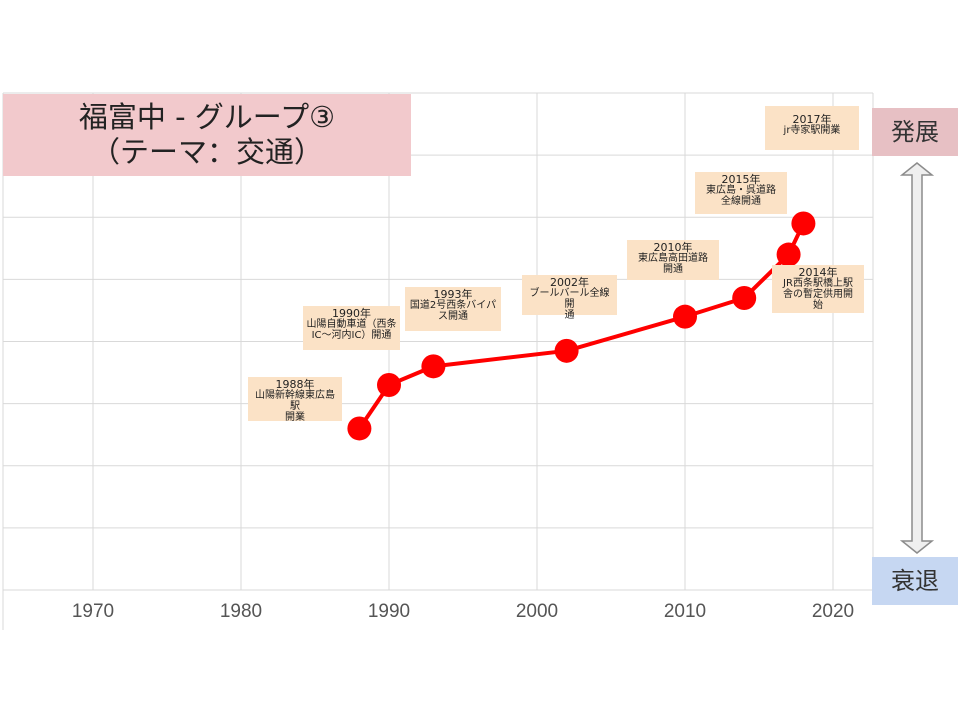  I want to click on annotation-1993-line-1: 国道2号西条バイパ, so click(453, 305).